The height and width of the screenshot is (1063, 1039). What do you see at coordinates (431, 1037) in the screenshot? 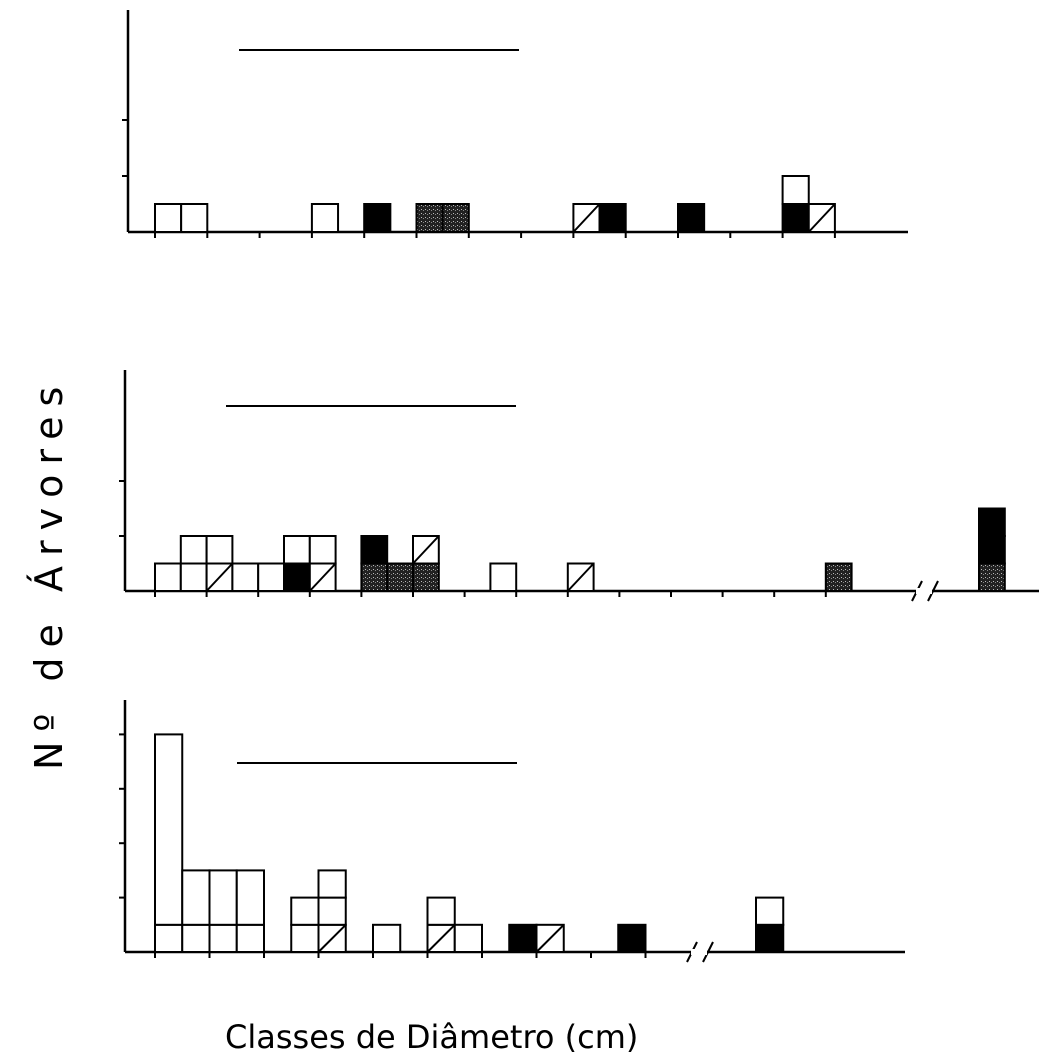
I see `figure-xlabel: Classes de Diâmetro (cm)` at bounding box center [431, 1037].